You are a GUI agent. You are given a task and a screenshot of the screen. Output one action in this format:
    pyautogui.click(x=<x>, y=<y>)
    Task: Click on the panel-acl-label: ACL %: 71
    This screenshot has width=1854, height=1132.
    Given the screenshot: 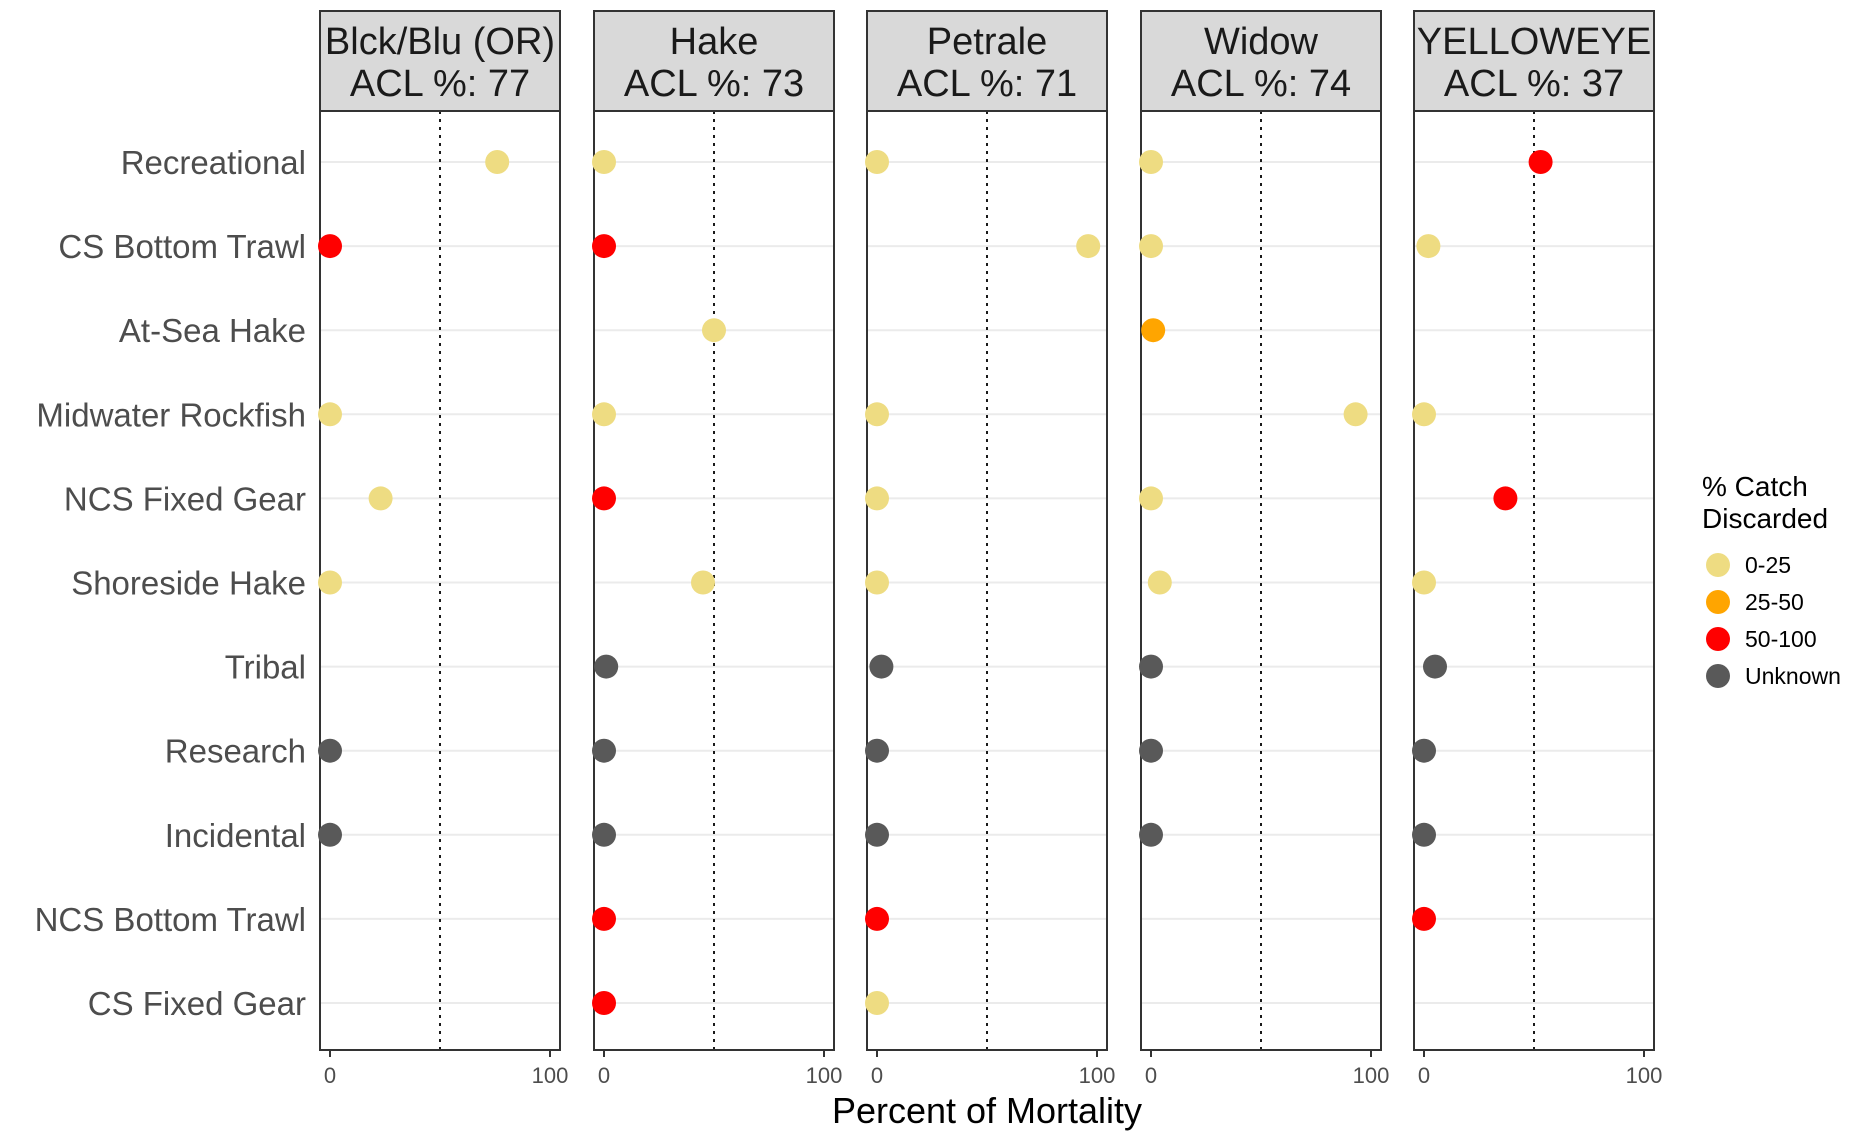 What is the action you would take?
    pyautogui.click(x=987, y=84)
    